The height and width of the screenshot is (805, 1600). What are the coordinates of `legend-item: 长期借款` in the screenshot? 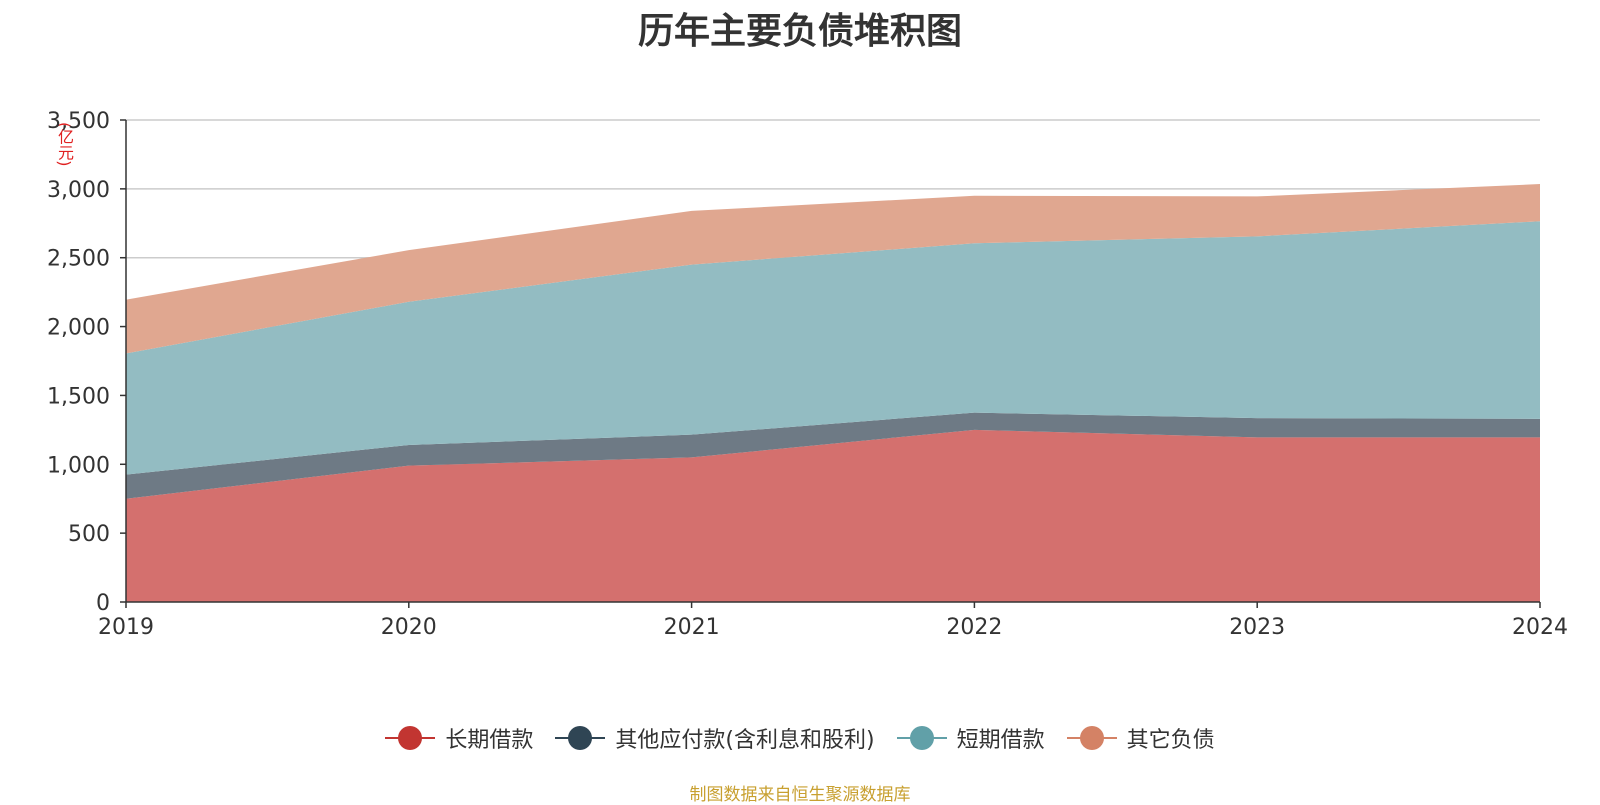 It's located at (459, 738).